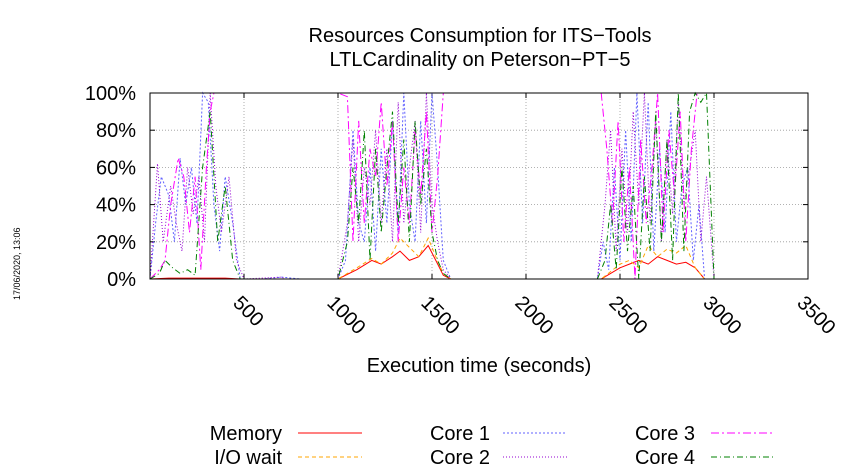 The height and width of the screenshot is (475, 850). Describe the element at coordinates (627, 315) in the screenshot. I see `x-tick-label: 2500` at that location.